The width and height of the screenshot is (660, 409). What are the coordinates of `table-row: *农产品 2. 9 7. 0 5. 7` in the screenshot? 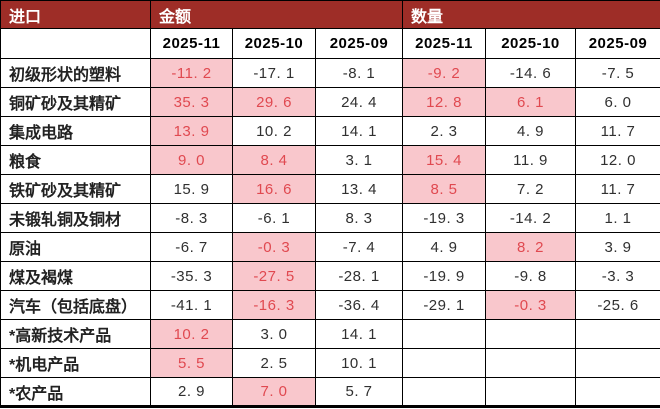 It's located at (330, 392).